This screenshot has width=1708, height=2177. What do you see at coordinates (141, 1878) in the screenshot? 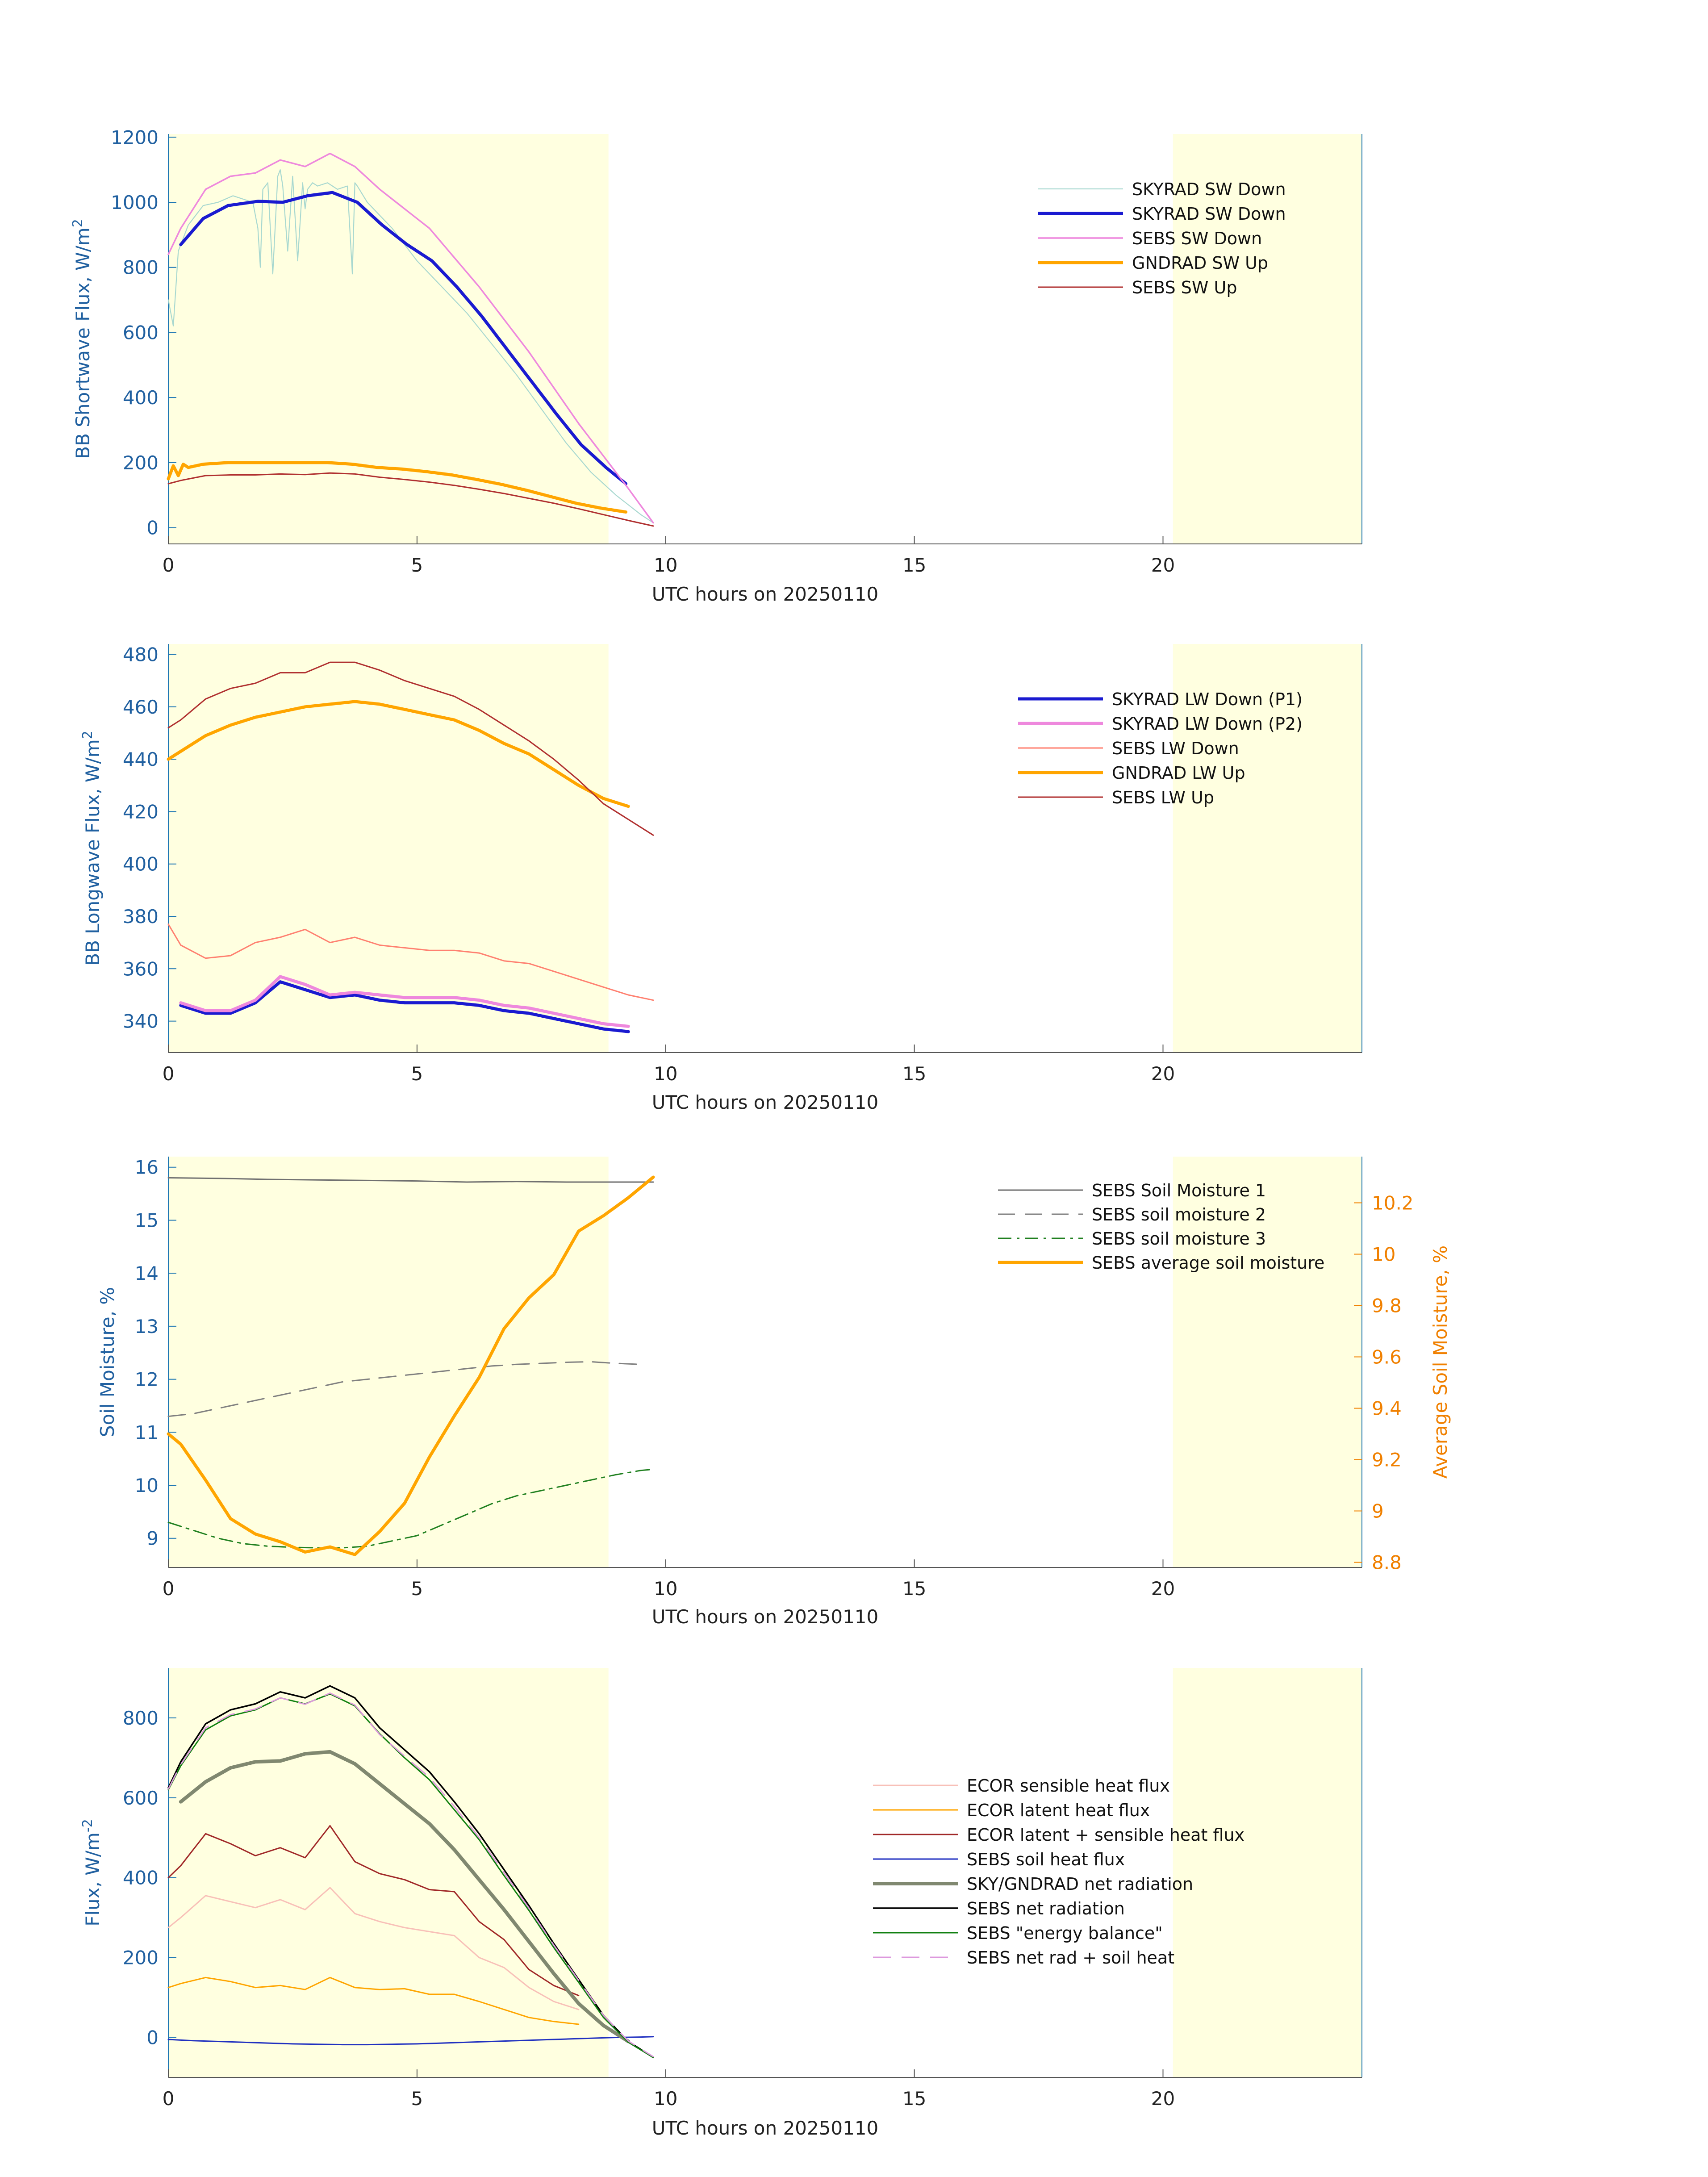
I see `flux-y-tick-label: 400` at bounding box center [141, 1878].